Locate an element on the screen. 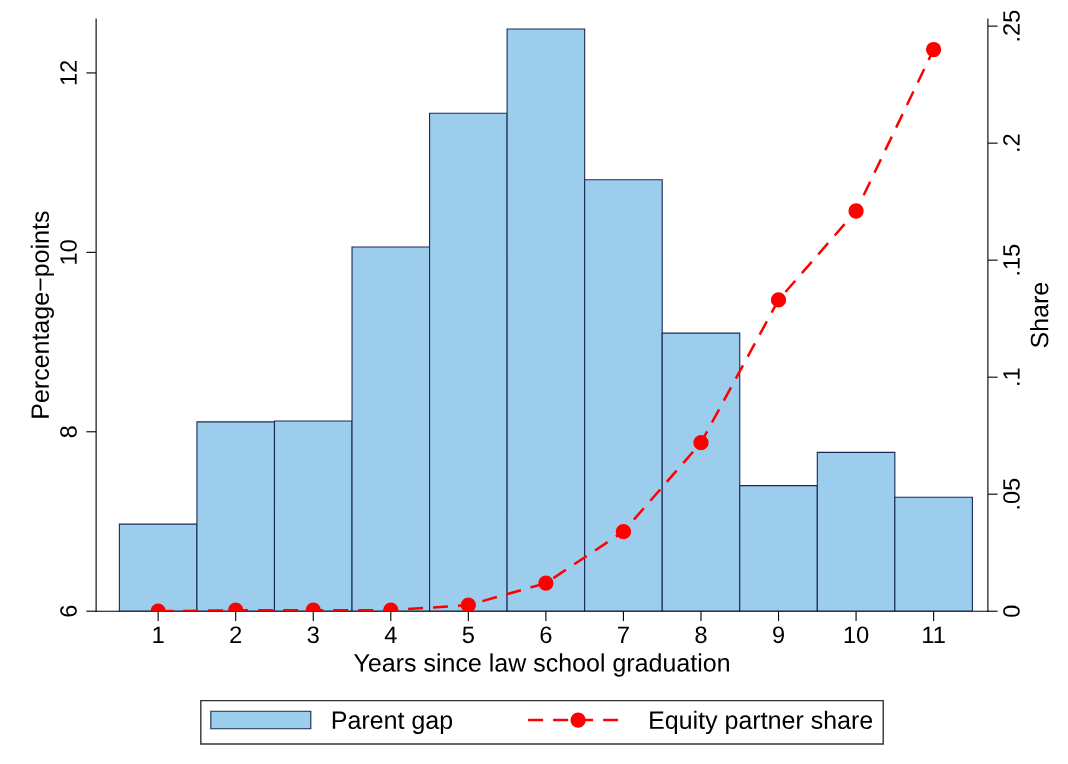 The image size is (1068, 764). x-axis-title: Years since law school graduation is located at coordinates (541, 665).